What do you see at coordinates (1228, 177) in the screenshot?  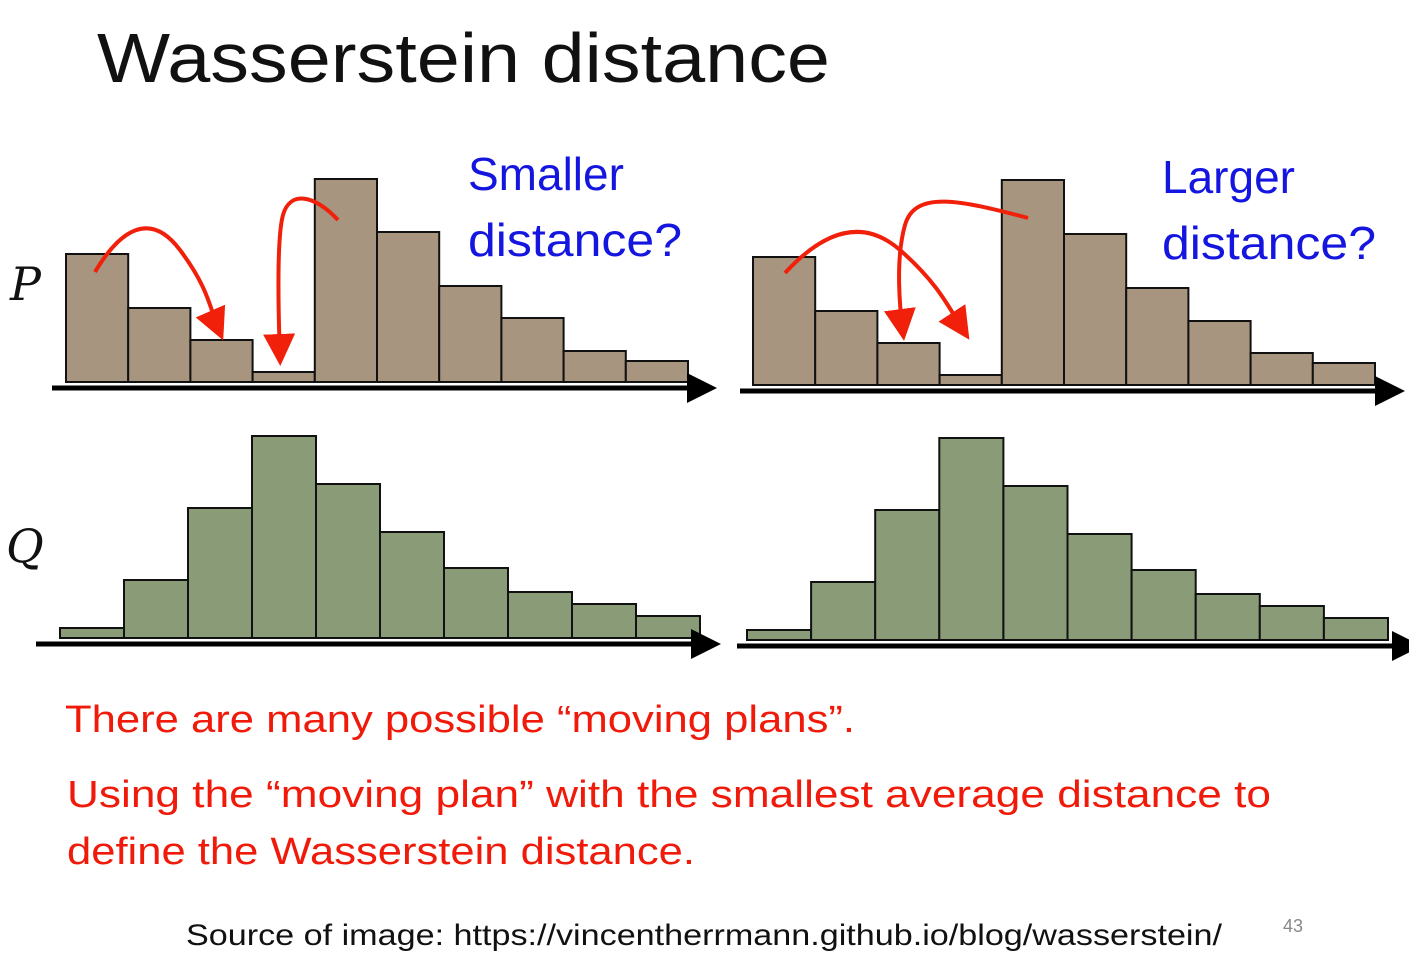 I see `right-caption-line1: Larger` at bounding box center [1228, 177].